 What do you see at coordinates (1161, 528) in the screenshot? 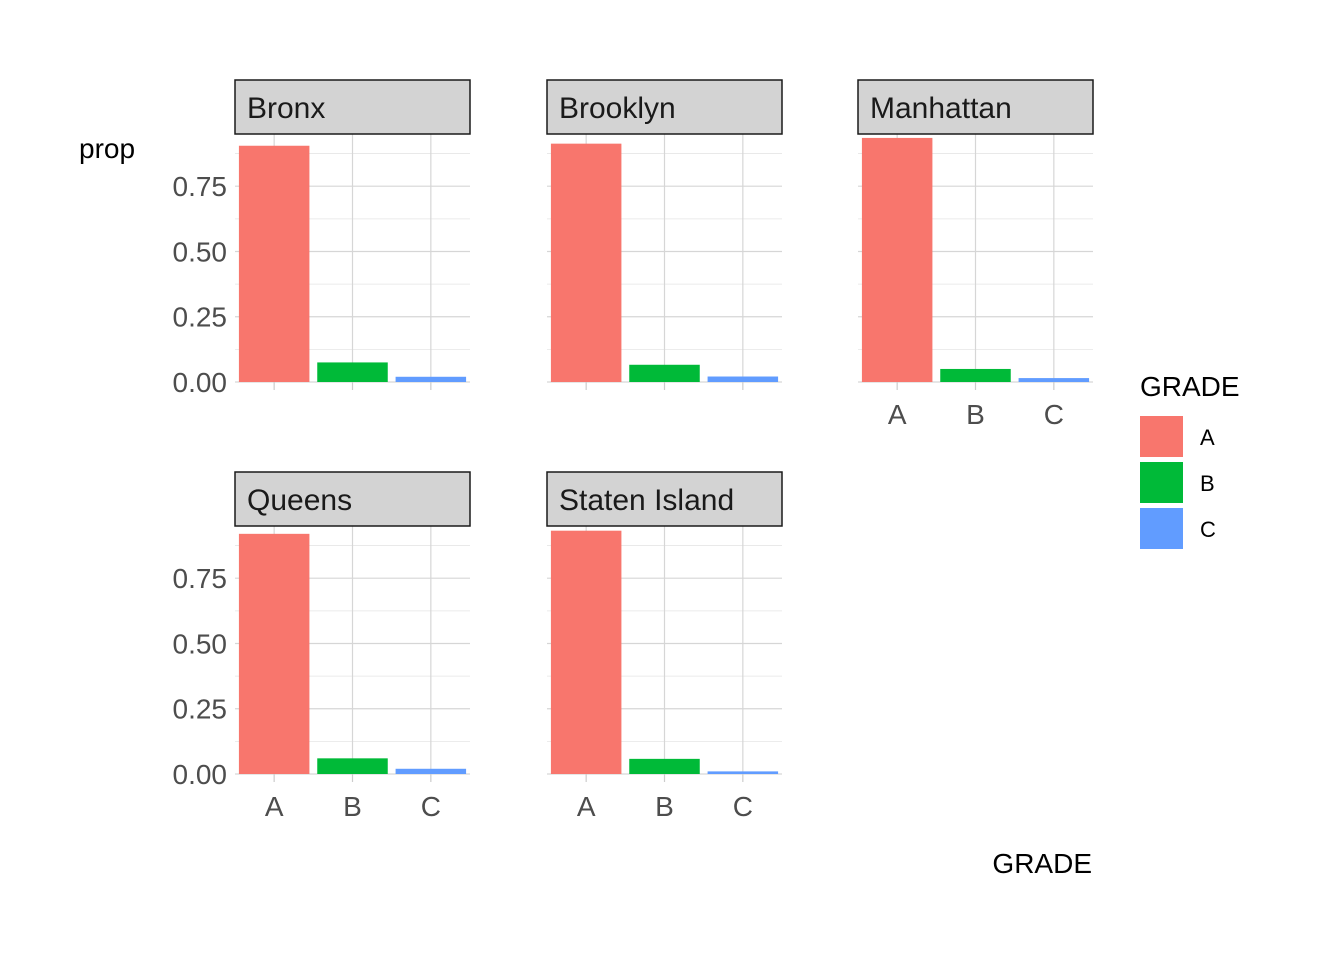
I see `legend-key-c` at bounding box center [1161, 528].